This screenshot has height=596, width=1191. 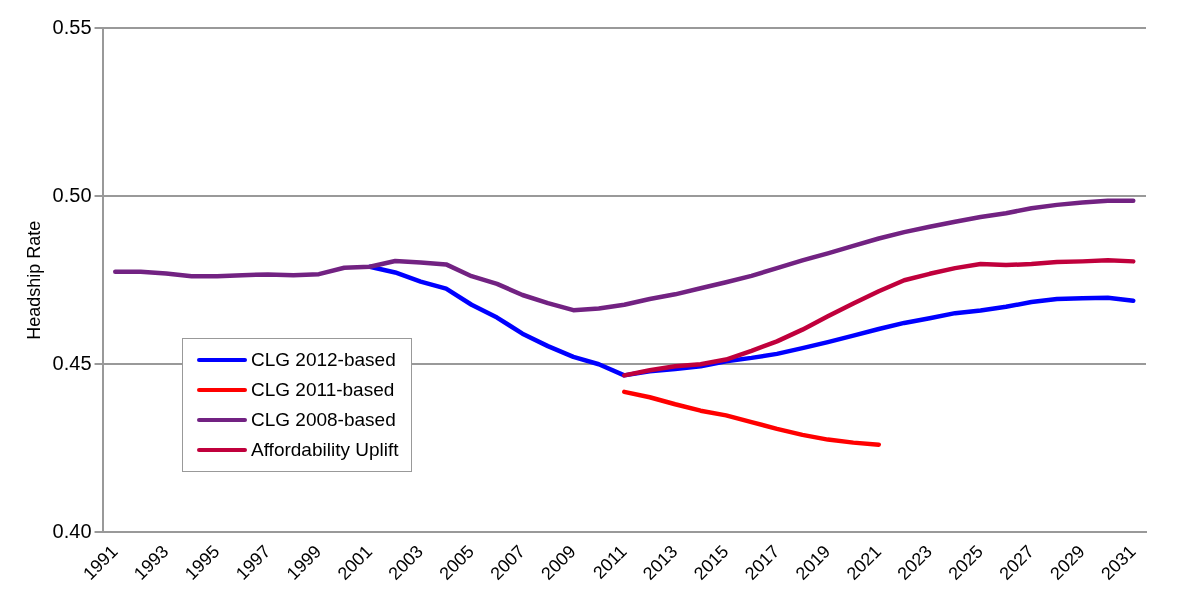 I want to click on legend-label: CLG 2008-based, so click(x=323, y=420).